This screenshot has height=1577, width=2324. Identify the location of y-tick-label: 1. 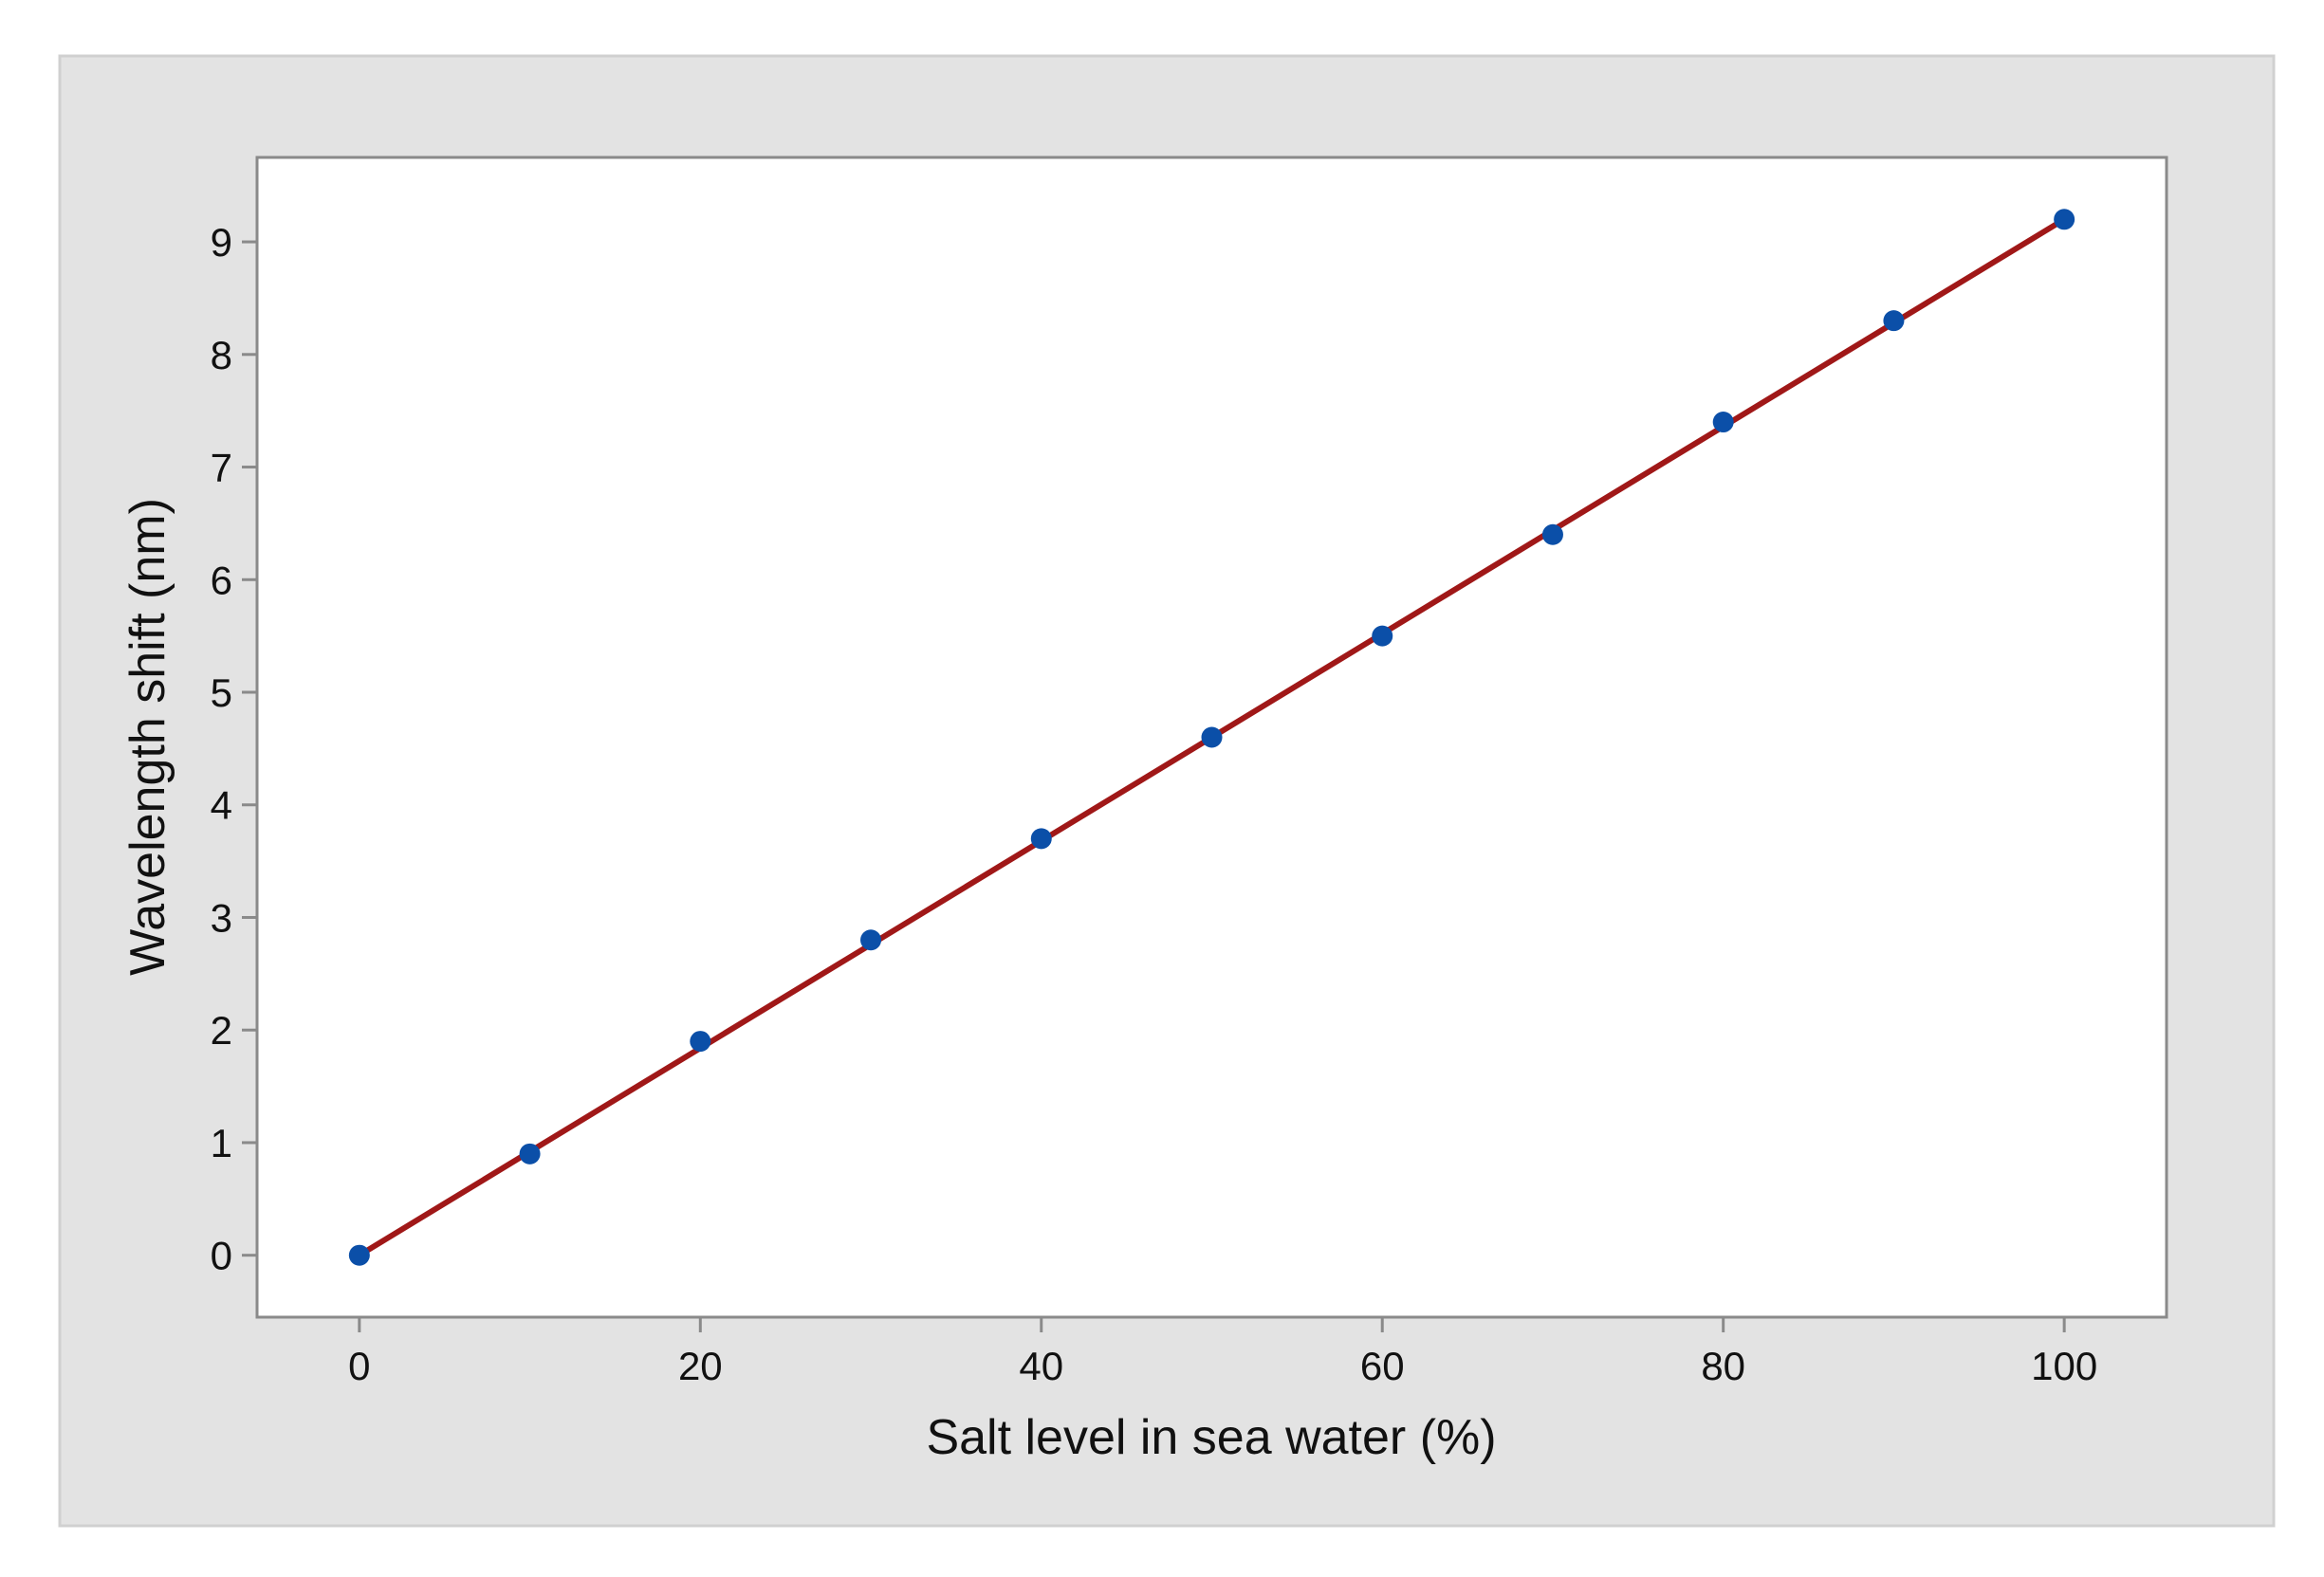
(222, 1143).